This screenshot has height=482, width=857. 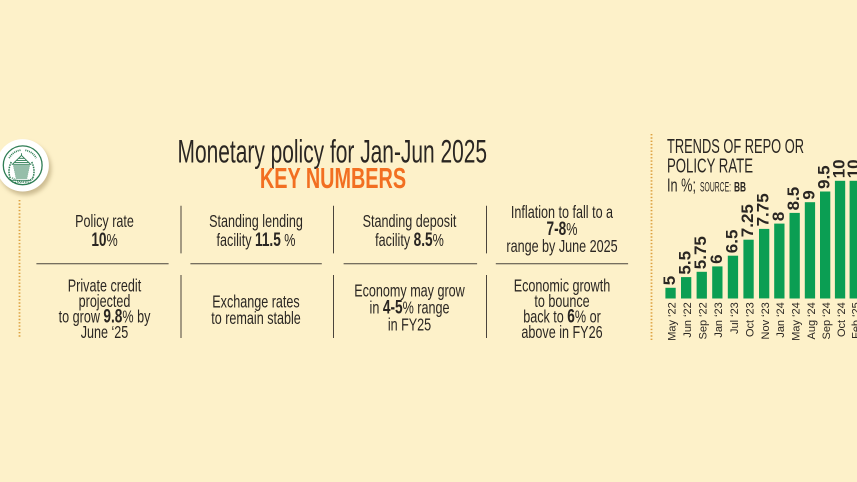 What do you see at coordinates (333, 179) in the screenshot?
I see `svg-text: KEY NUMBERS` at bounding box center [333, 179].